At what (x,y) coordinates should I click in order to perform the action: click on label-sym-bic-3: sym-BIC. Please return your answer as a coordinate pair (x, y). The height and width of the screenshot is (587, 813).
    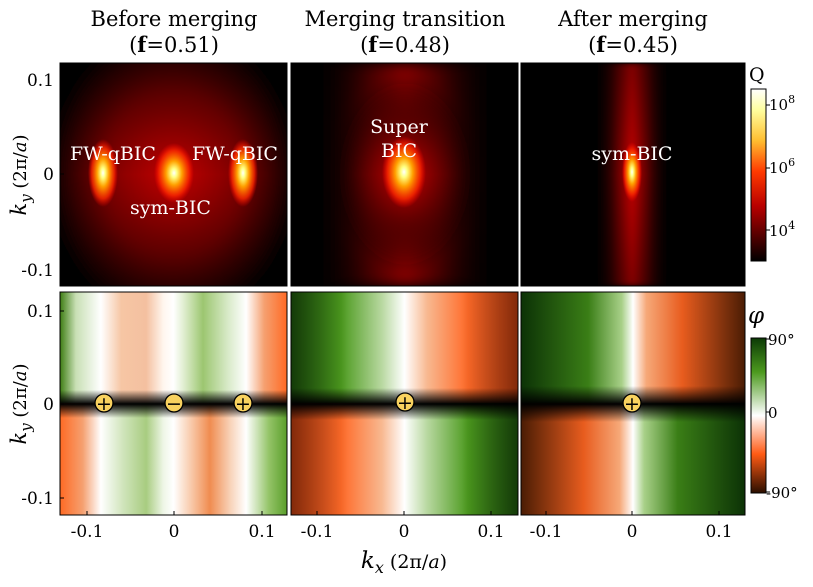
    Looking at the image, I should click on (632, 154).